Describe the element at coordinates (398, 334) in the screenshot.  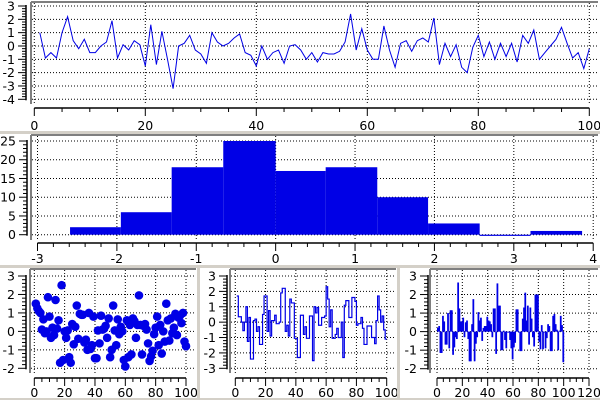
I see `splitter-handle-right` at that location.